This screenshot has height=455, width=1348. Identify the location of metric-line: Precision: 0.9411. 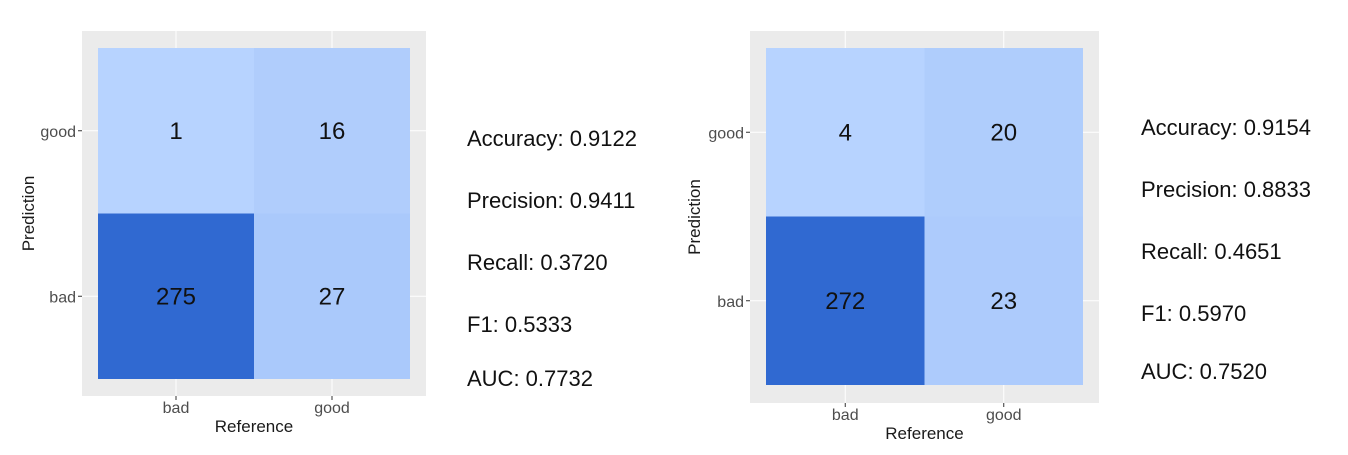
(551, 200).